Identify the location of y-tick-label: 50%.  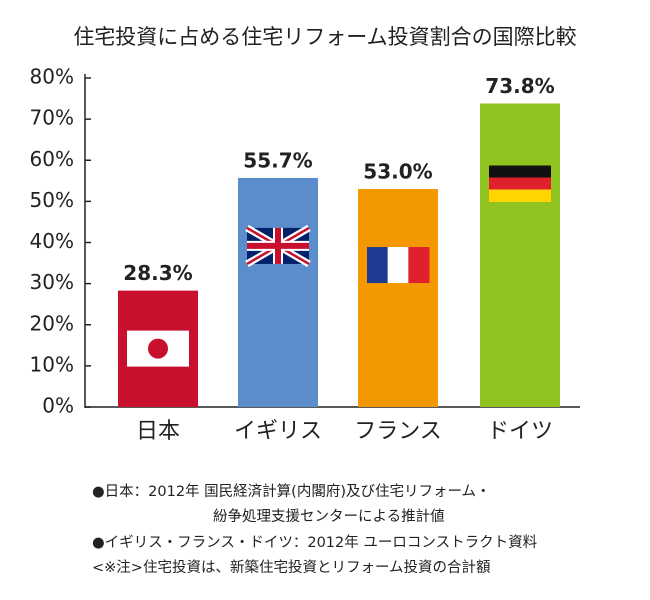
(52, 200).